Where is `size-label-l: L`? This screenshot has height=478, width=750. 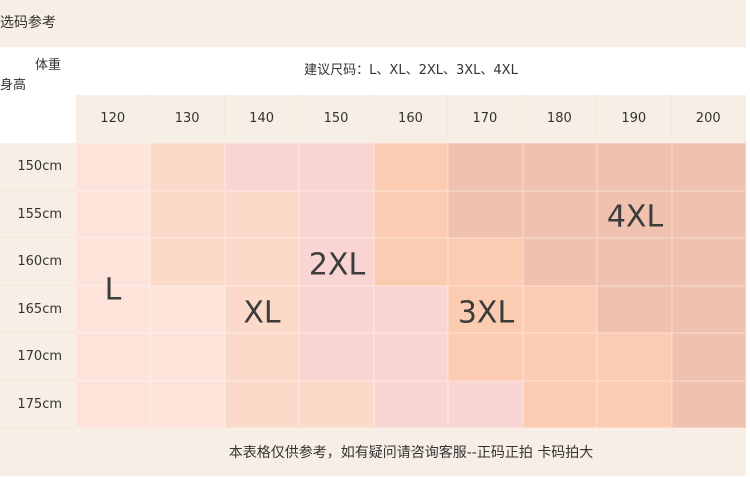
size-label-l: L is located at coordinates (113, 290).